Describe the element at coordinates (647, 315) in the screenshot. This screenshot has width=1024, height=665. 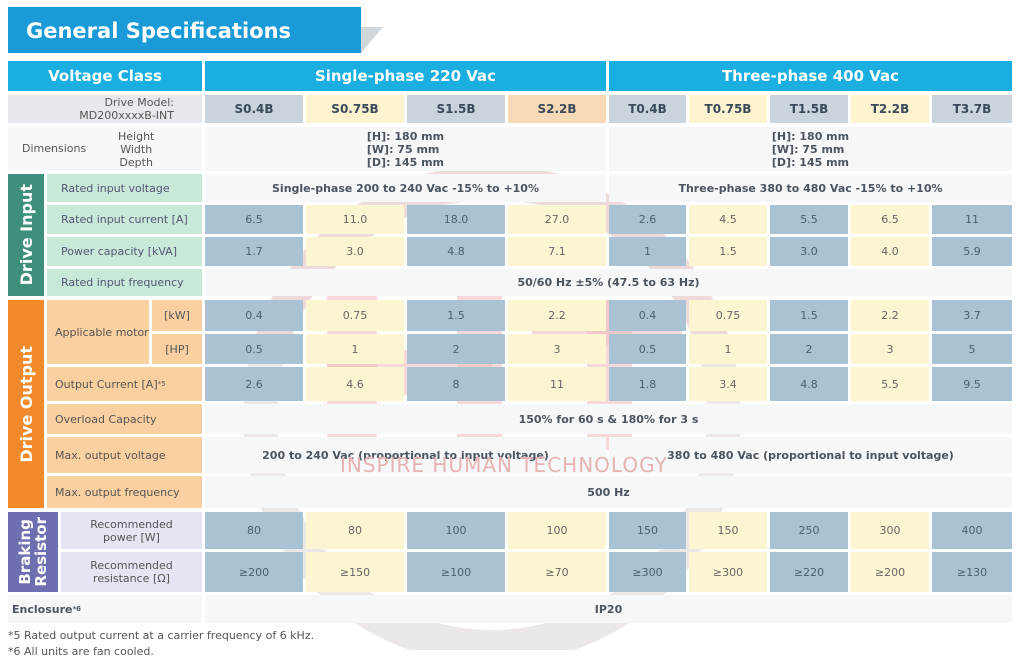
I see `motor-kw-cell-5: 0.4` at that location.